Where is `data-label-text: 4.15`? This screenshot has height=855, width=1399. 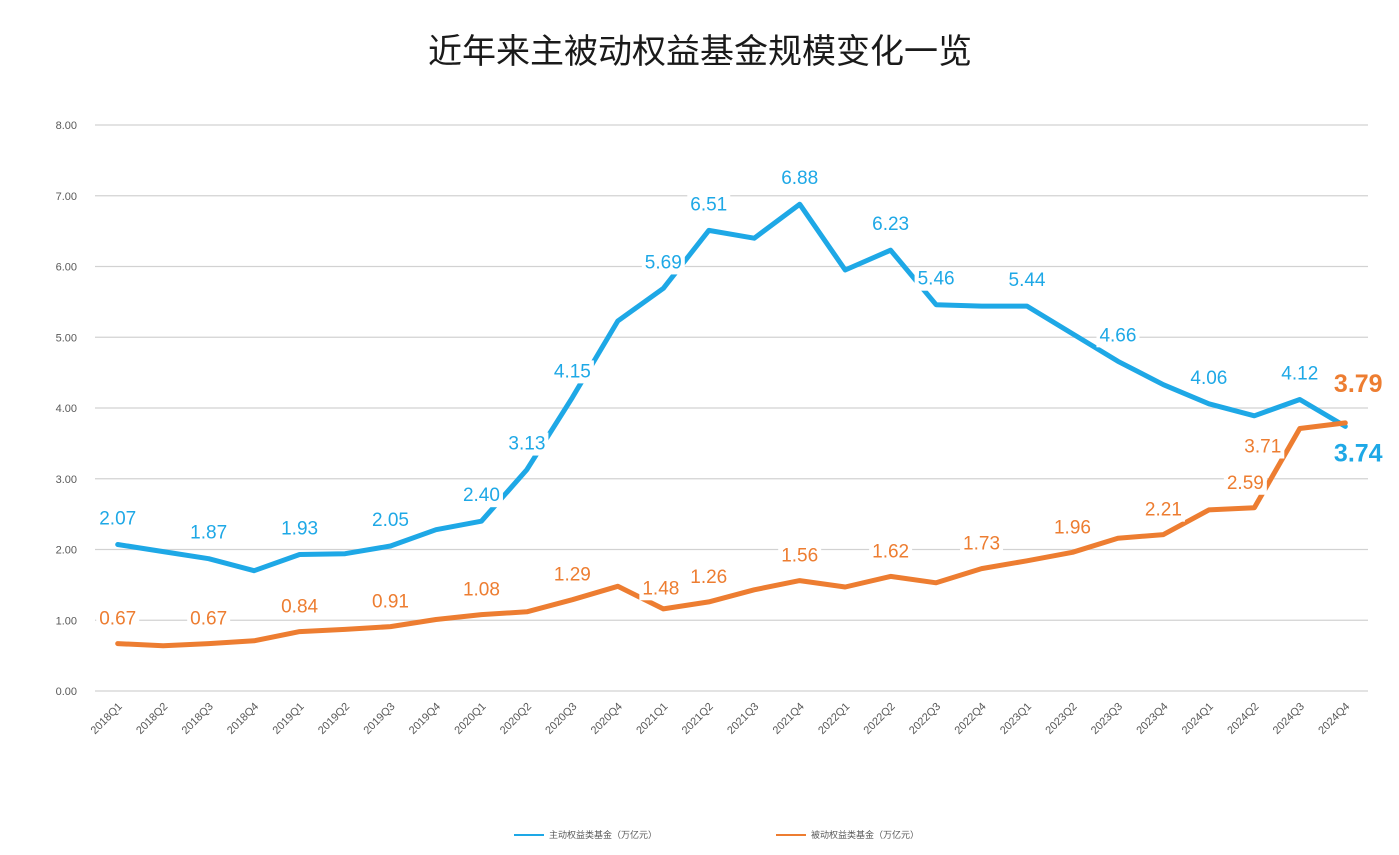
data-label-text: 4.15 is located at coordinates (572, 371).